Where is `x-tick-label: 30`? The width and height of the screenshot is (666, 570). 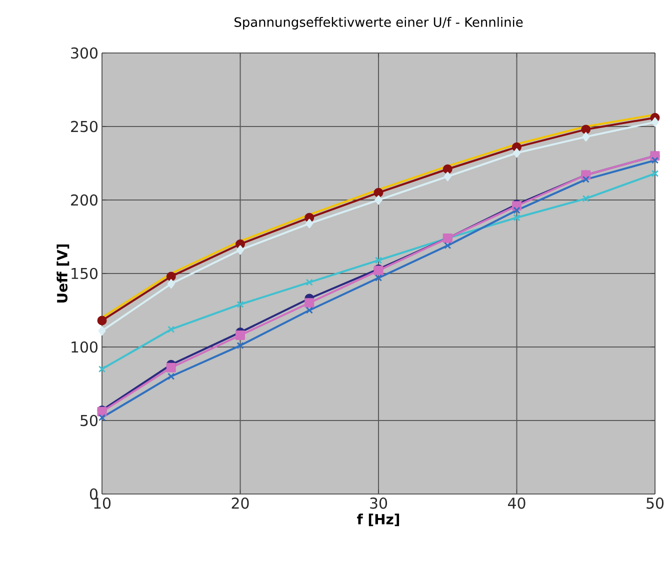 x-tick-label: 30 is located at coordinates (379, 503).